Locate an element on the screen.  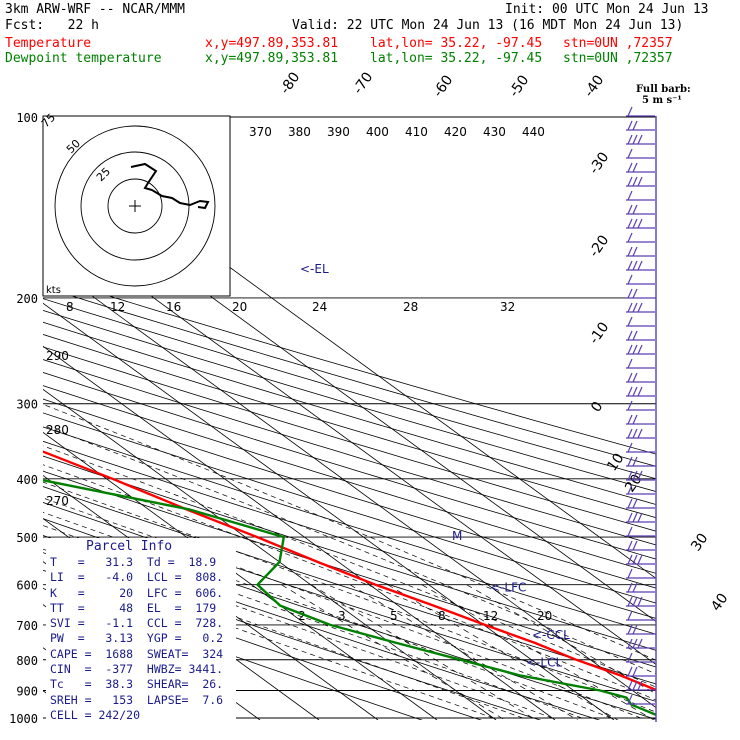
isotherm-label: -50 is located at coordinates (519, 86).